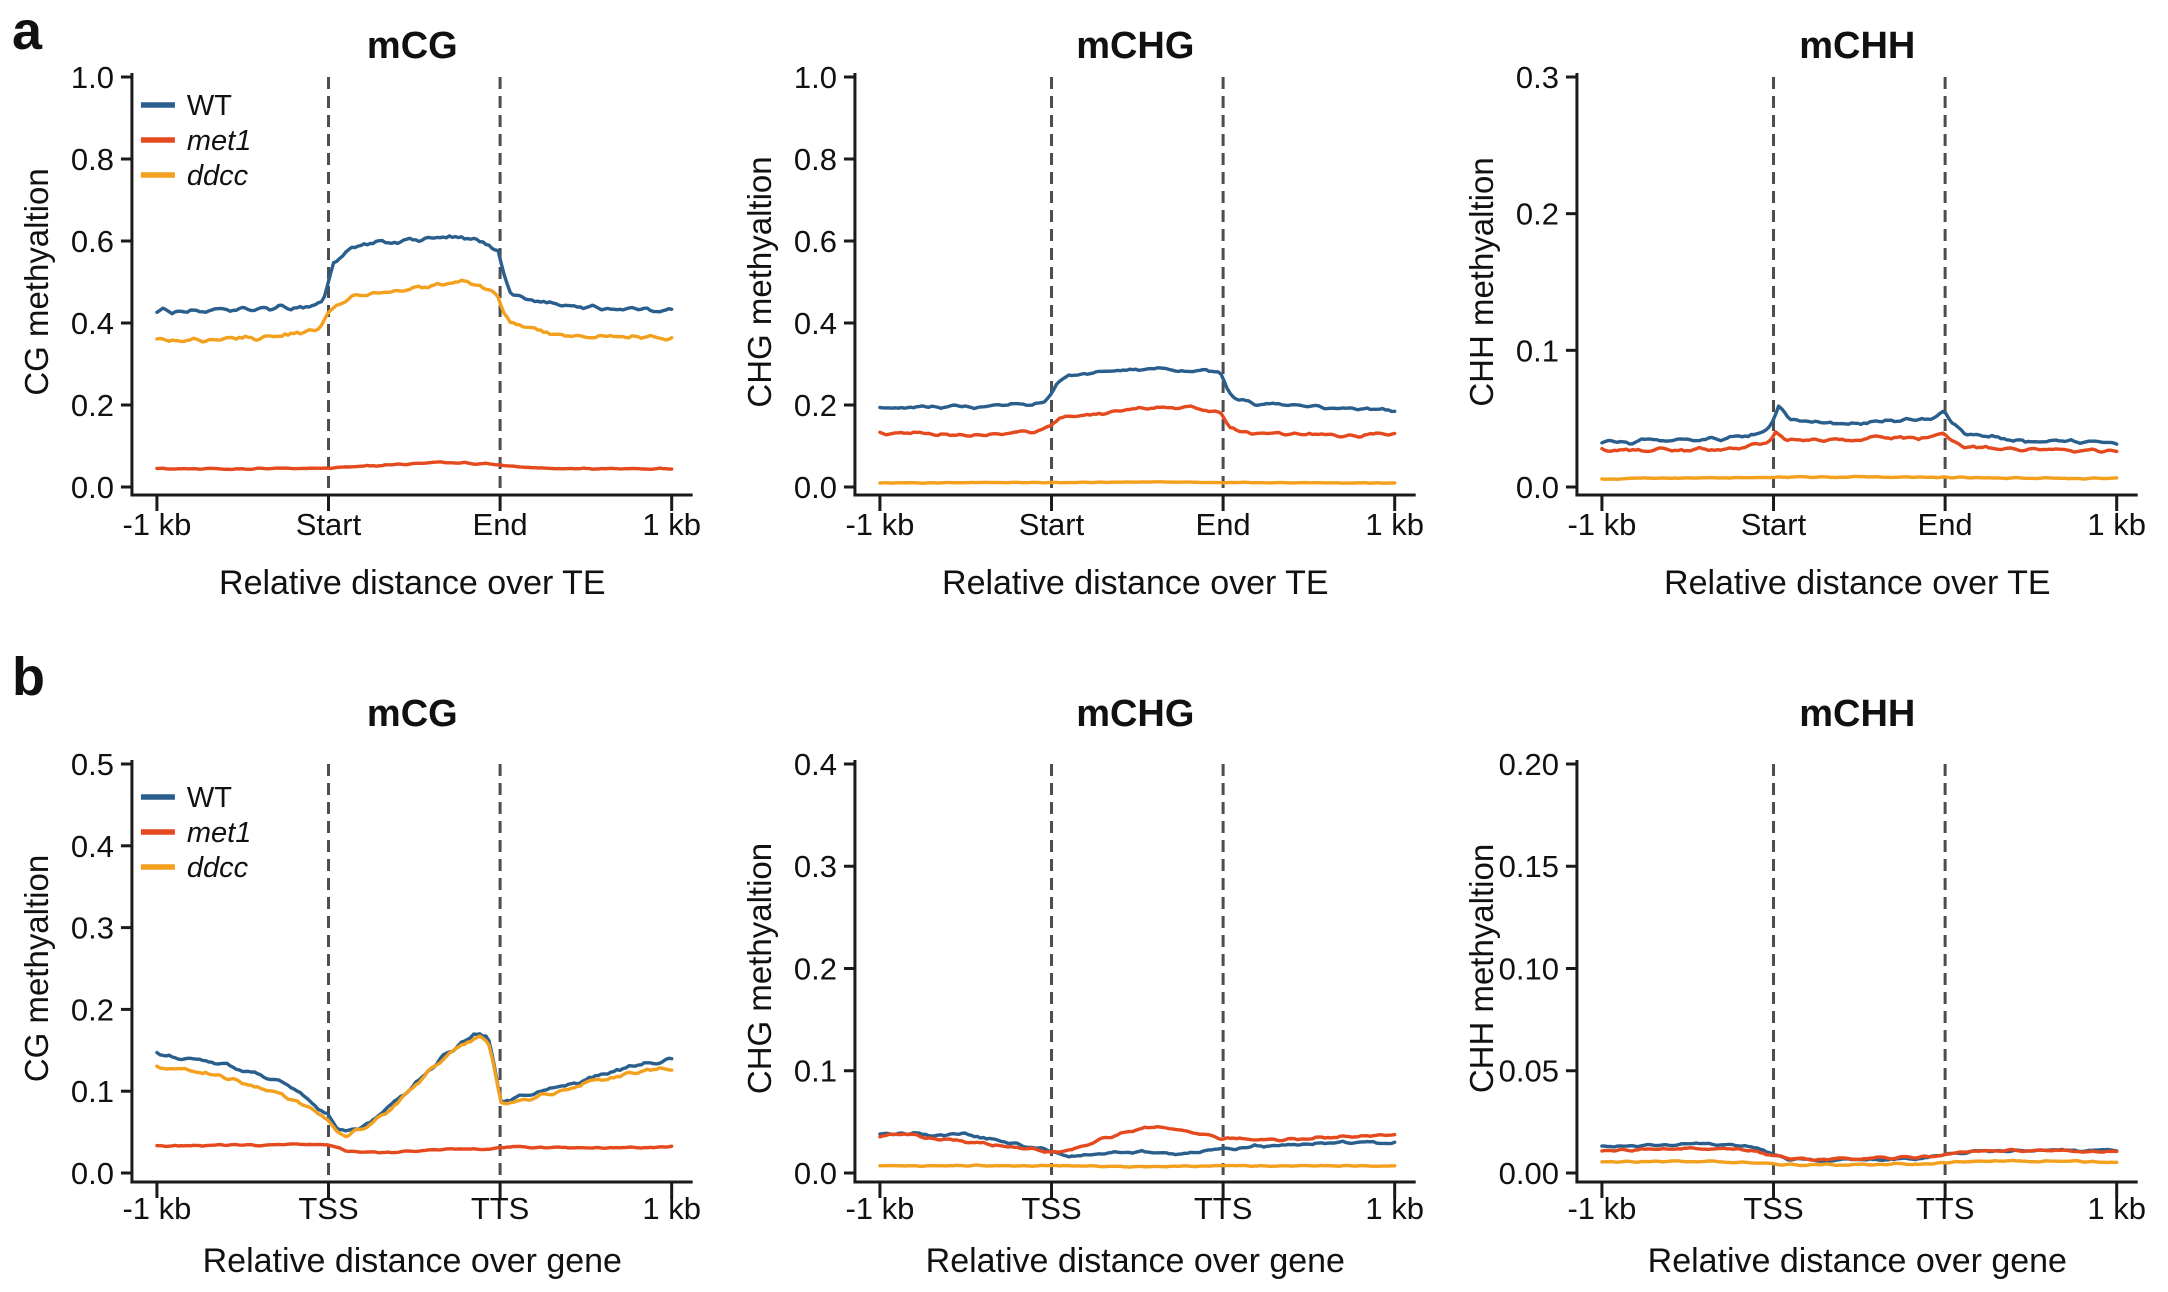 This screenshot has width=2168, height=1292. What do you see at coordinates (92, 928) in the screenshot?
I see `y-tick-label: 0.3` at bounding box center [92, 928].